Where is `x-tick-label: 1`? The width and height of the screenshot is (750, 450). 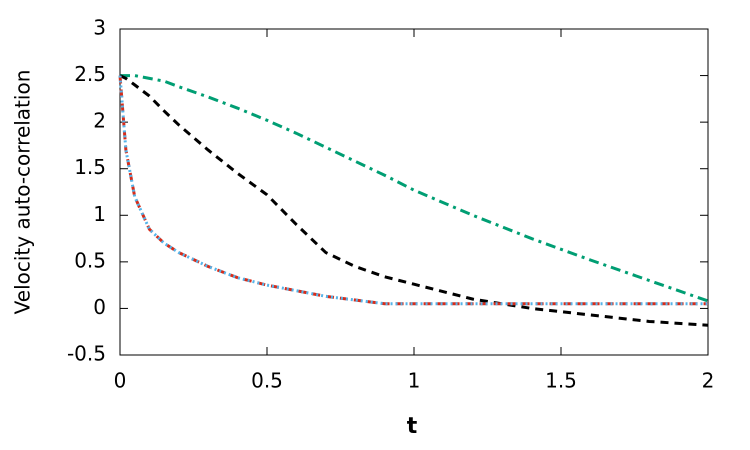
x-tick-label: 1 is located at coordinates (414, 381).